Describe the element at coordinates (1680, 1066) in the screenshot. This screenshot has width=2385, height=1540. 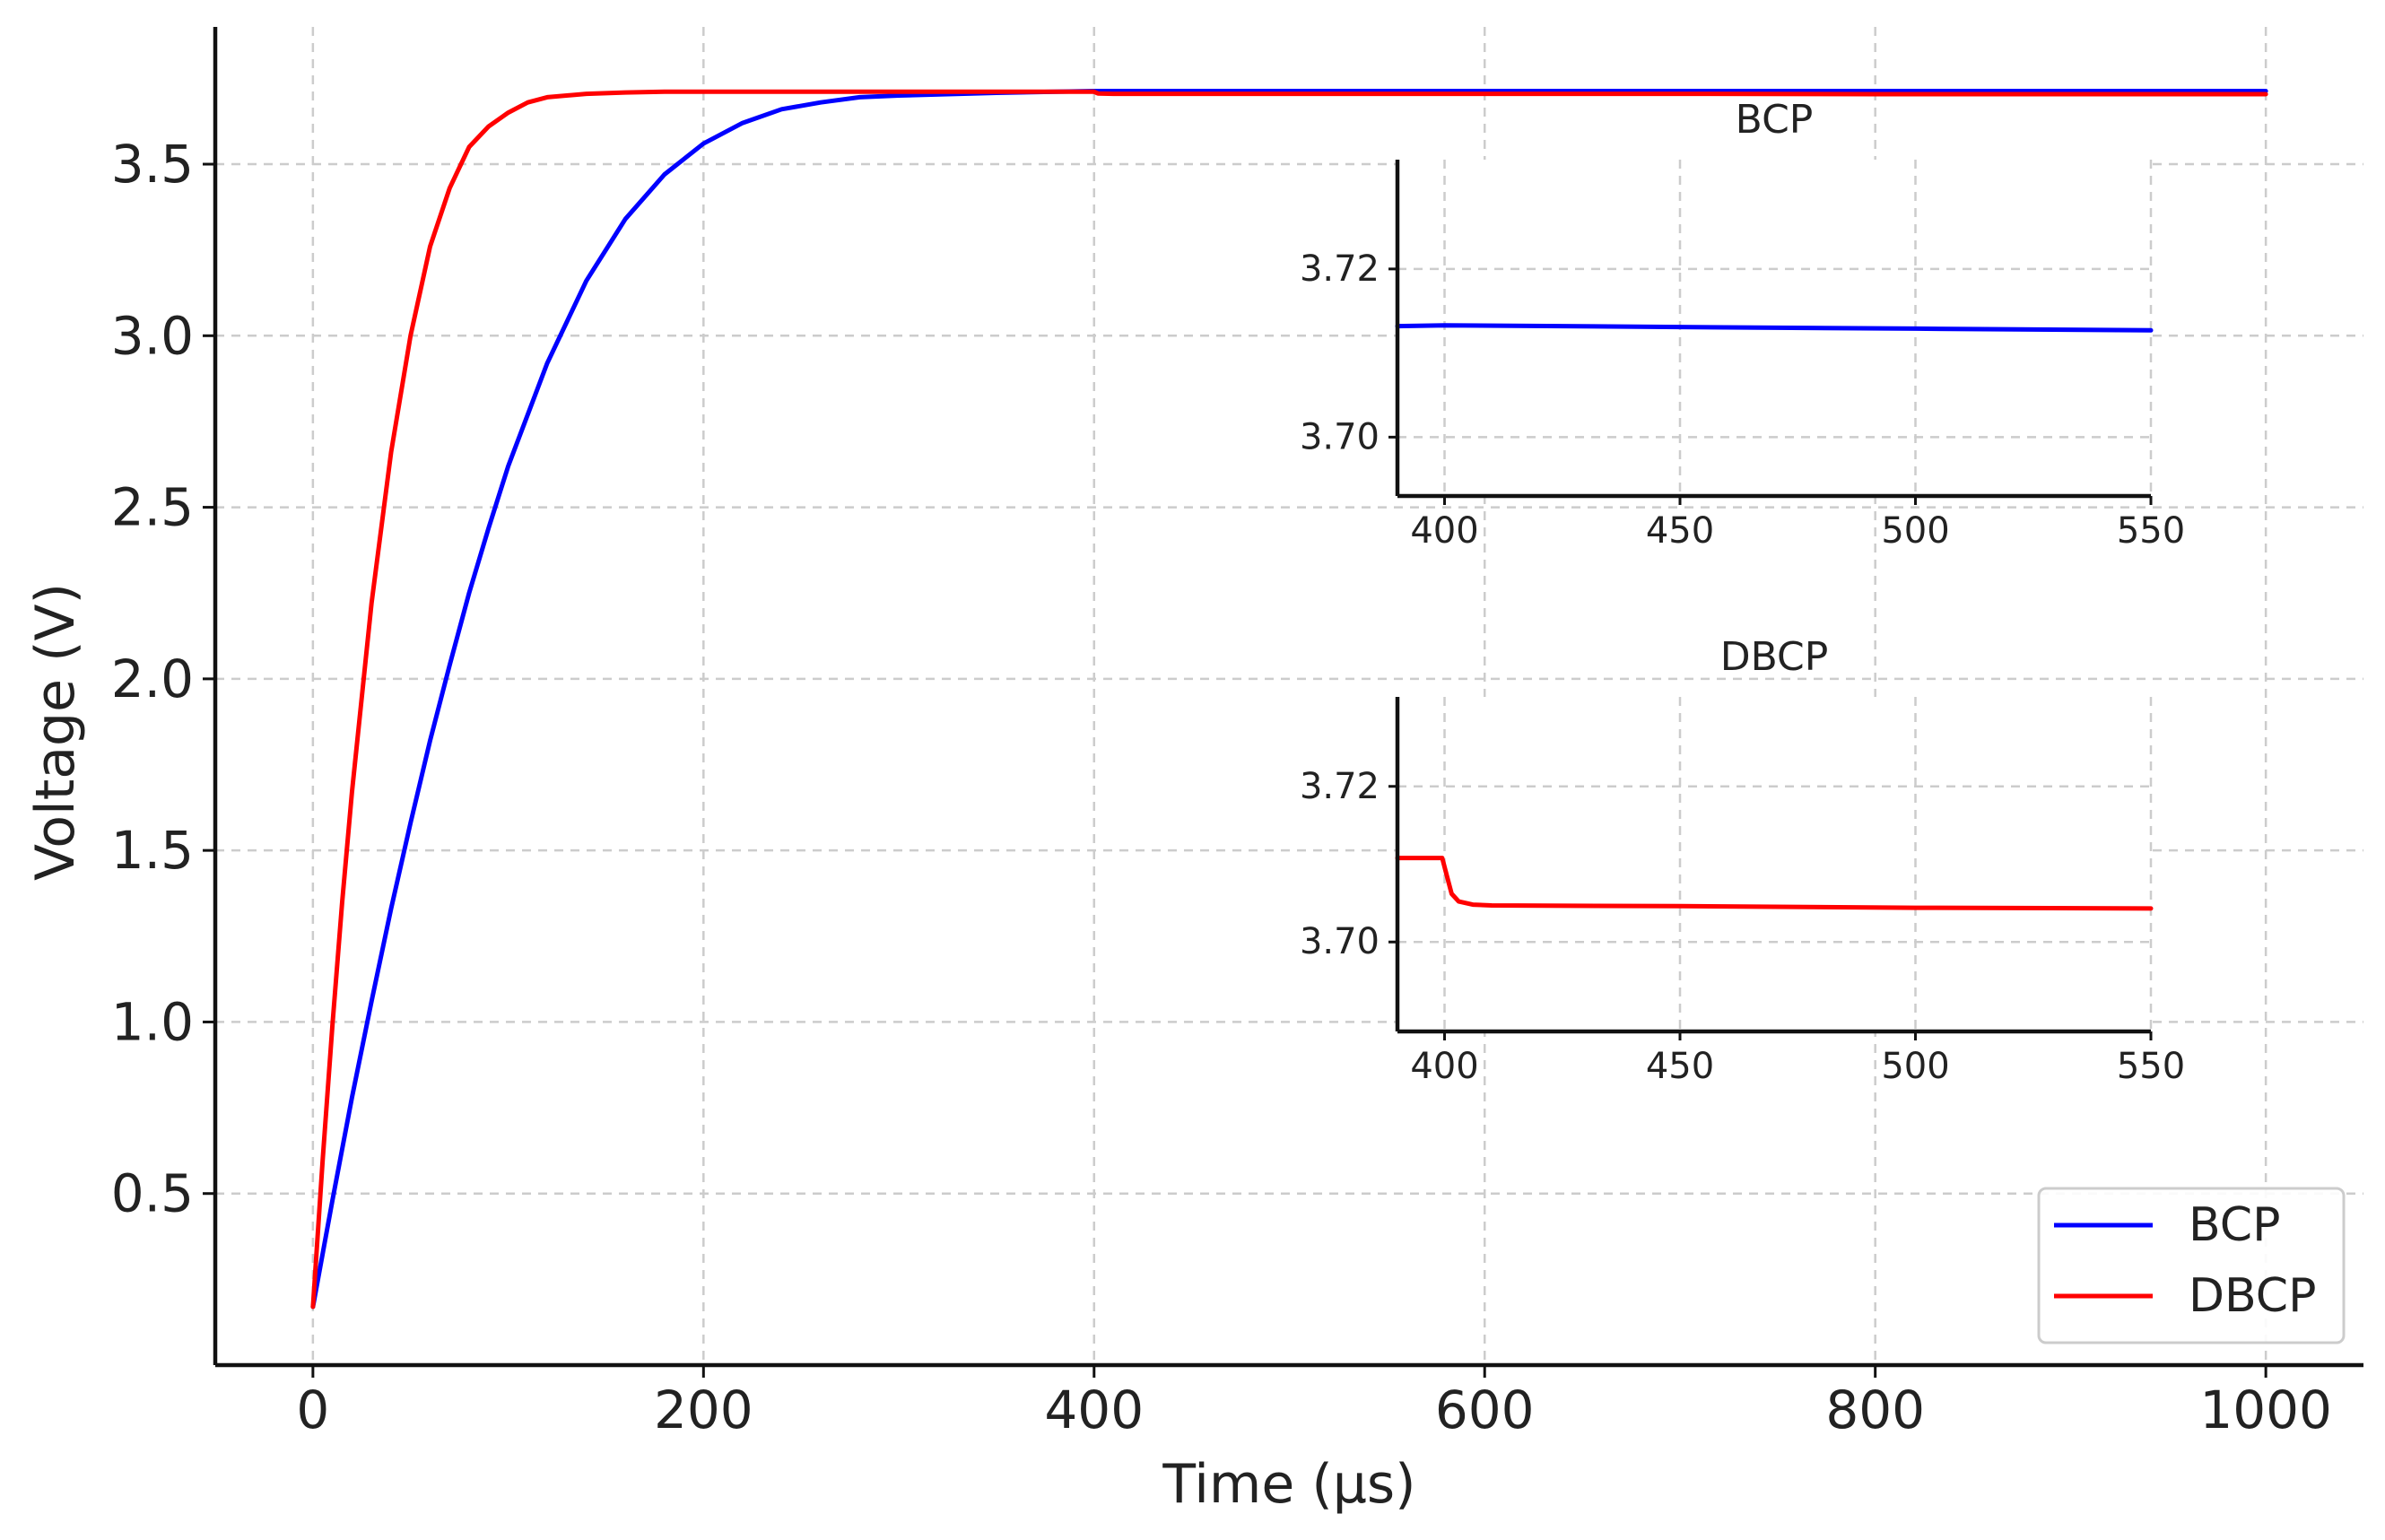
I see `inset-dbcp-x-tick-label: 450` at that location.